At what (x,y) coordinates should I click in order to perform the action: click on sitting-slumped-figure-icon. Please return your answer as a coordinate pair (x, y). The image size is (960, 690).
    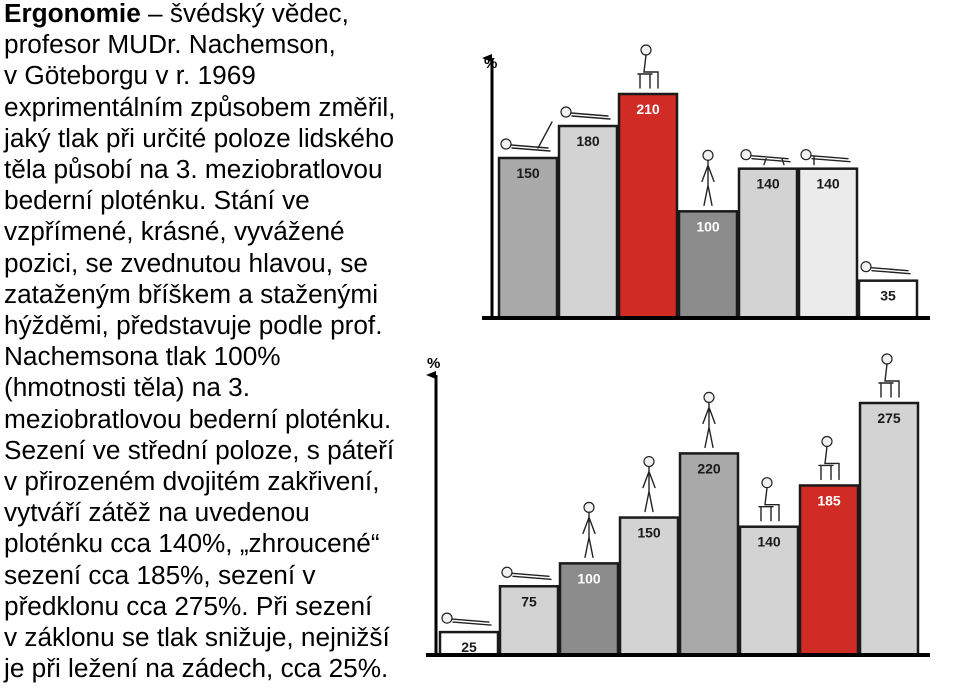
    Looking at the image, I should click on (829, 458).